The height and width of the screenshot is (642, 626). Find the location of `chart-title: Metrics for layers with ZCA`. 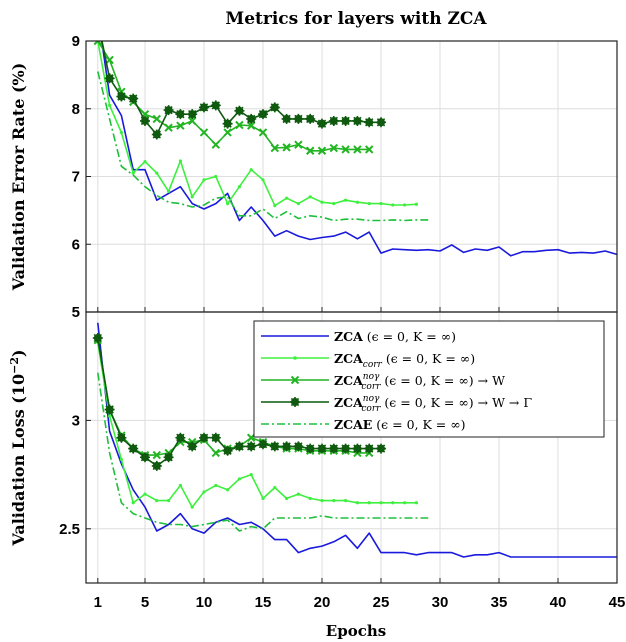

chart-title: Metrics for layers with ZCA is located at coordinates (356, 19).